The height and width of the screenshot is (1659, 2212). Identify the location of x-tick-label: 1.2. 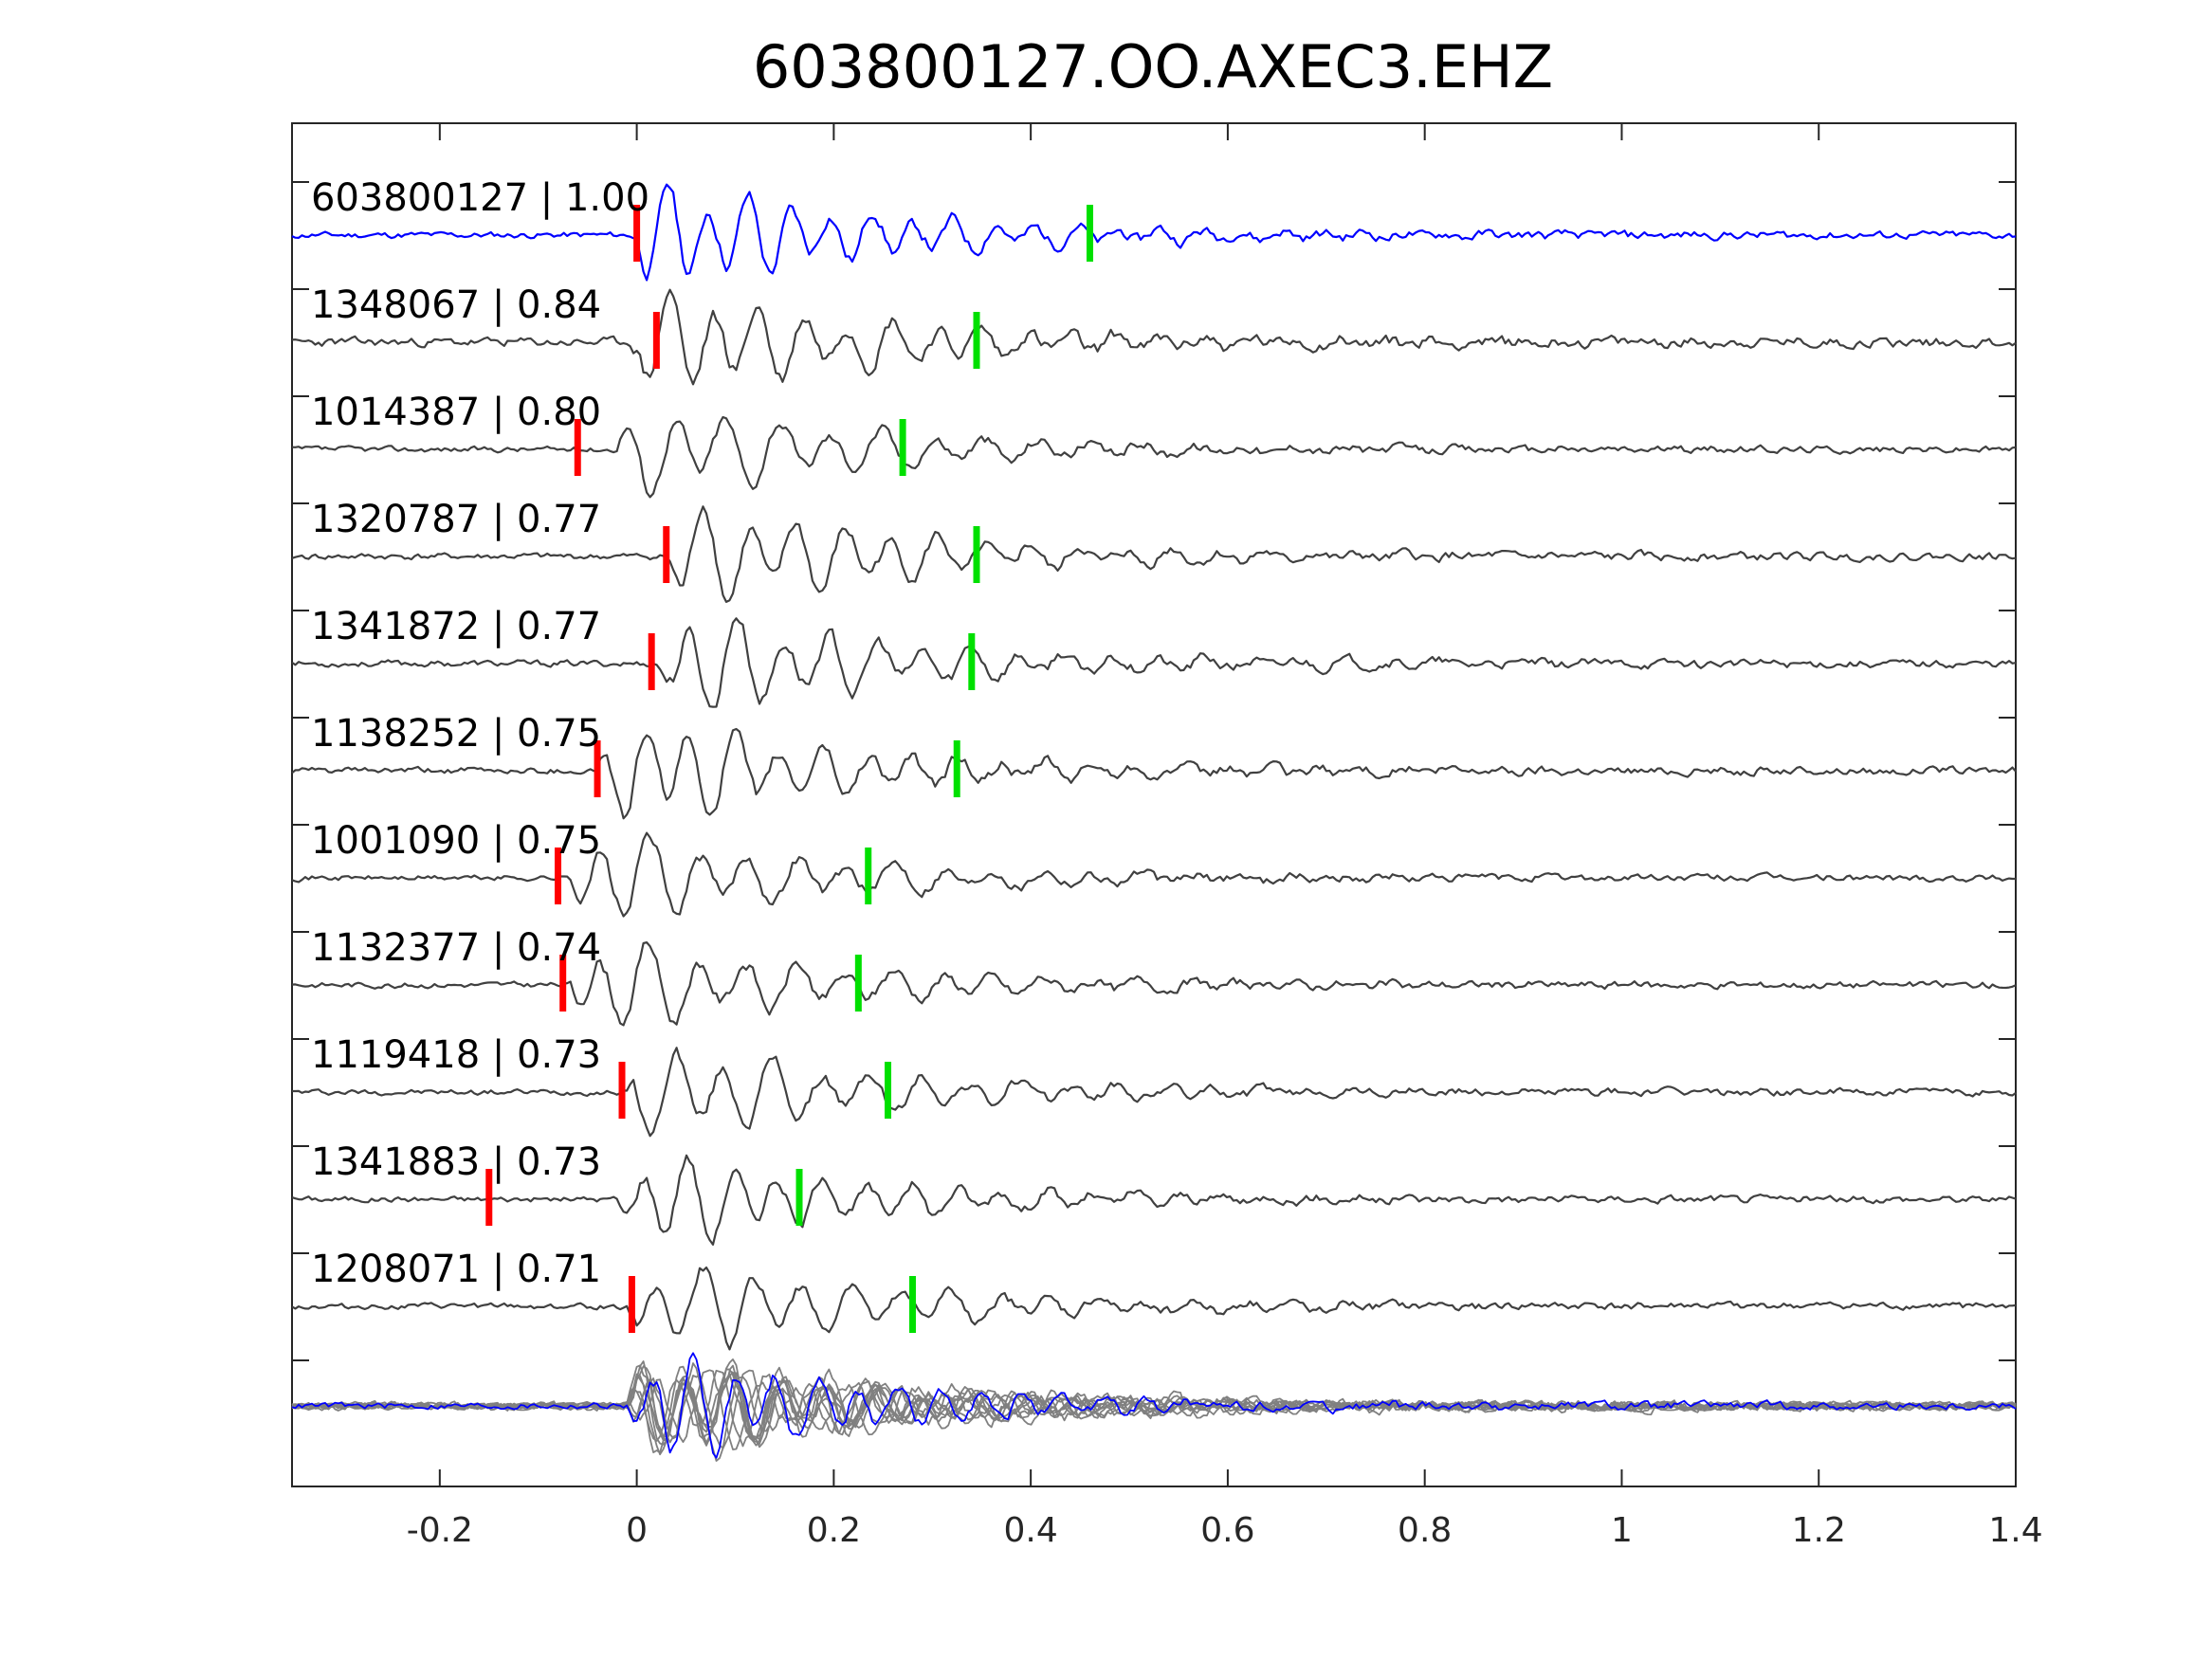
(1819, 1530).